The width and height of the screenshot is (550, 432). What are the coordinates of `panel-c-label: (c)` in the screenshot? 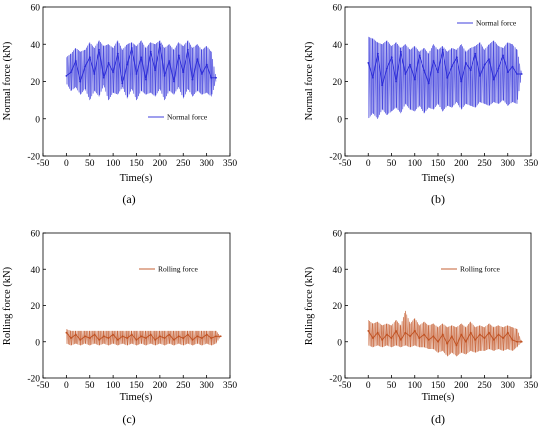 It's located at (128, 419).